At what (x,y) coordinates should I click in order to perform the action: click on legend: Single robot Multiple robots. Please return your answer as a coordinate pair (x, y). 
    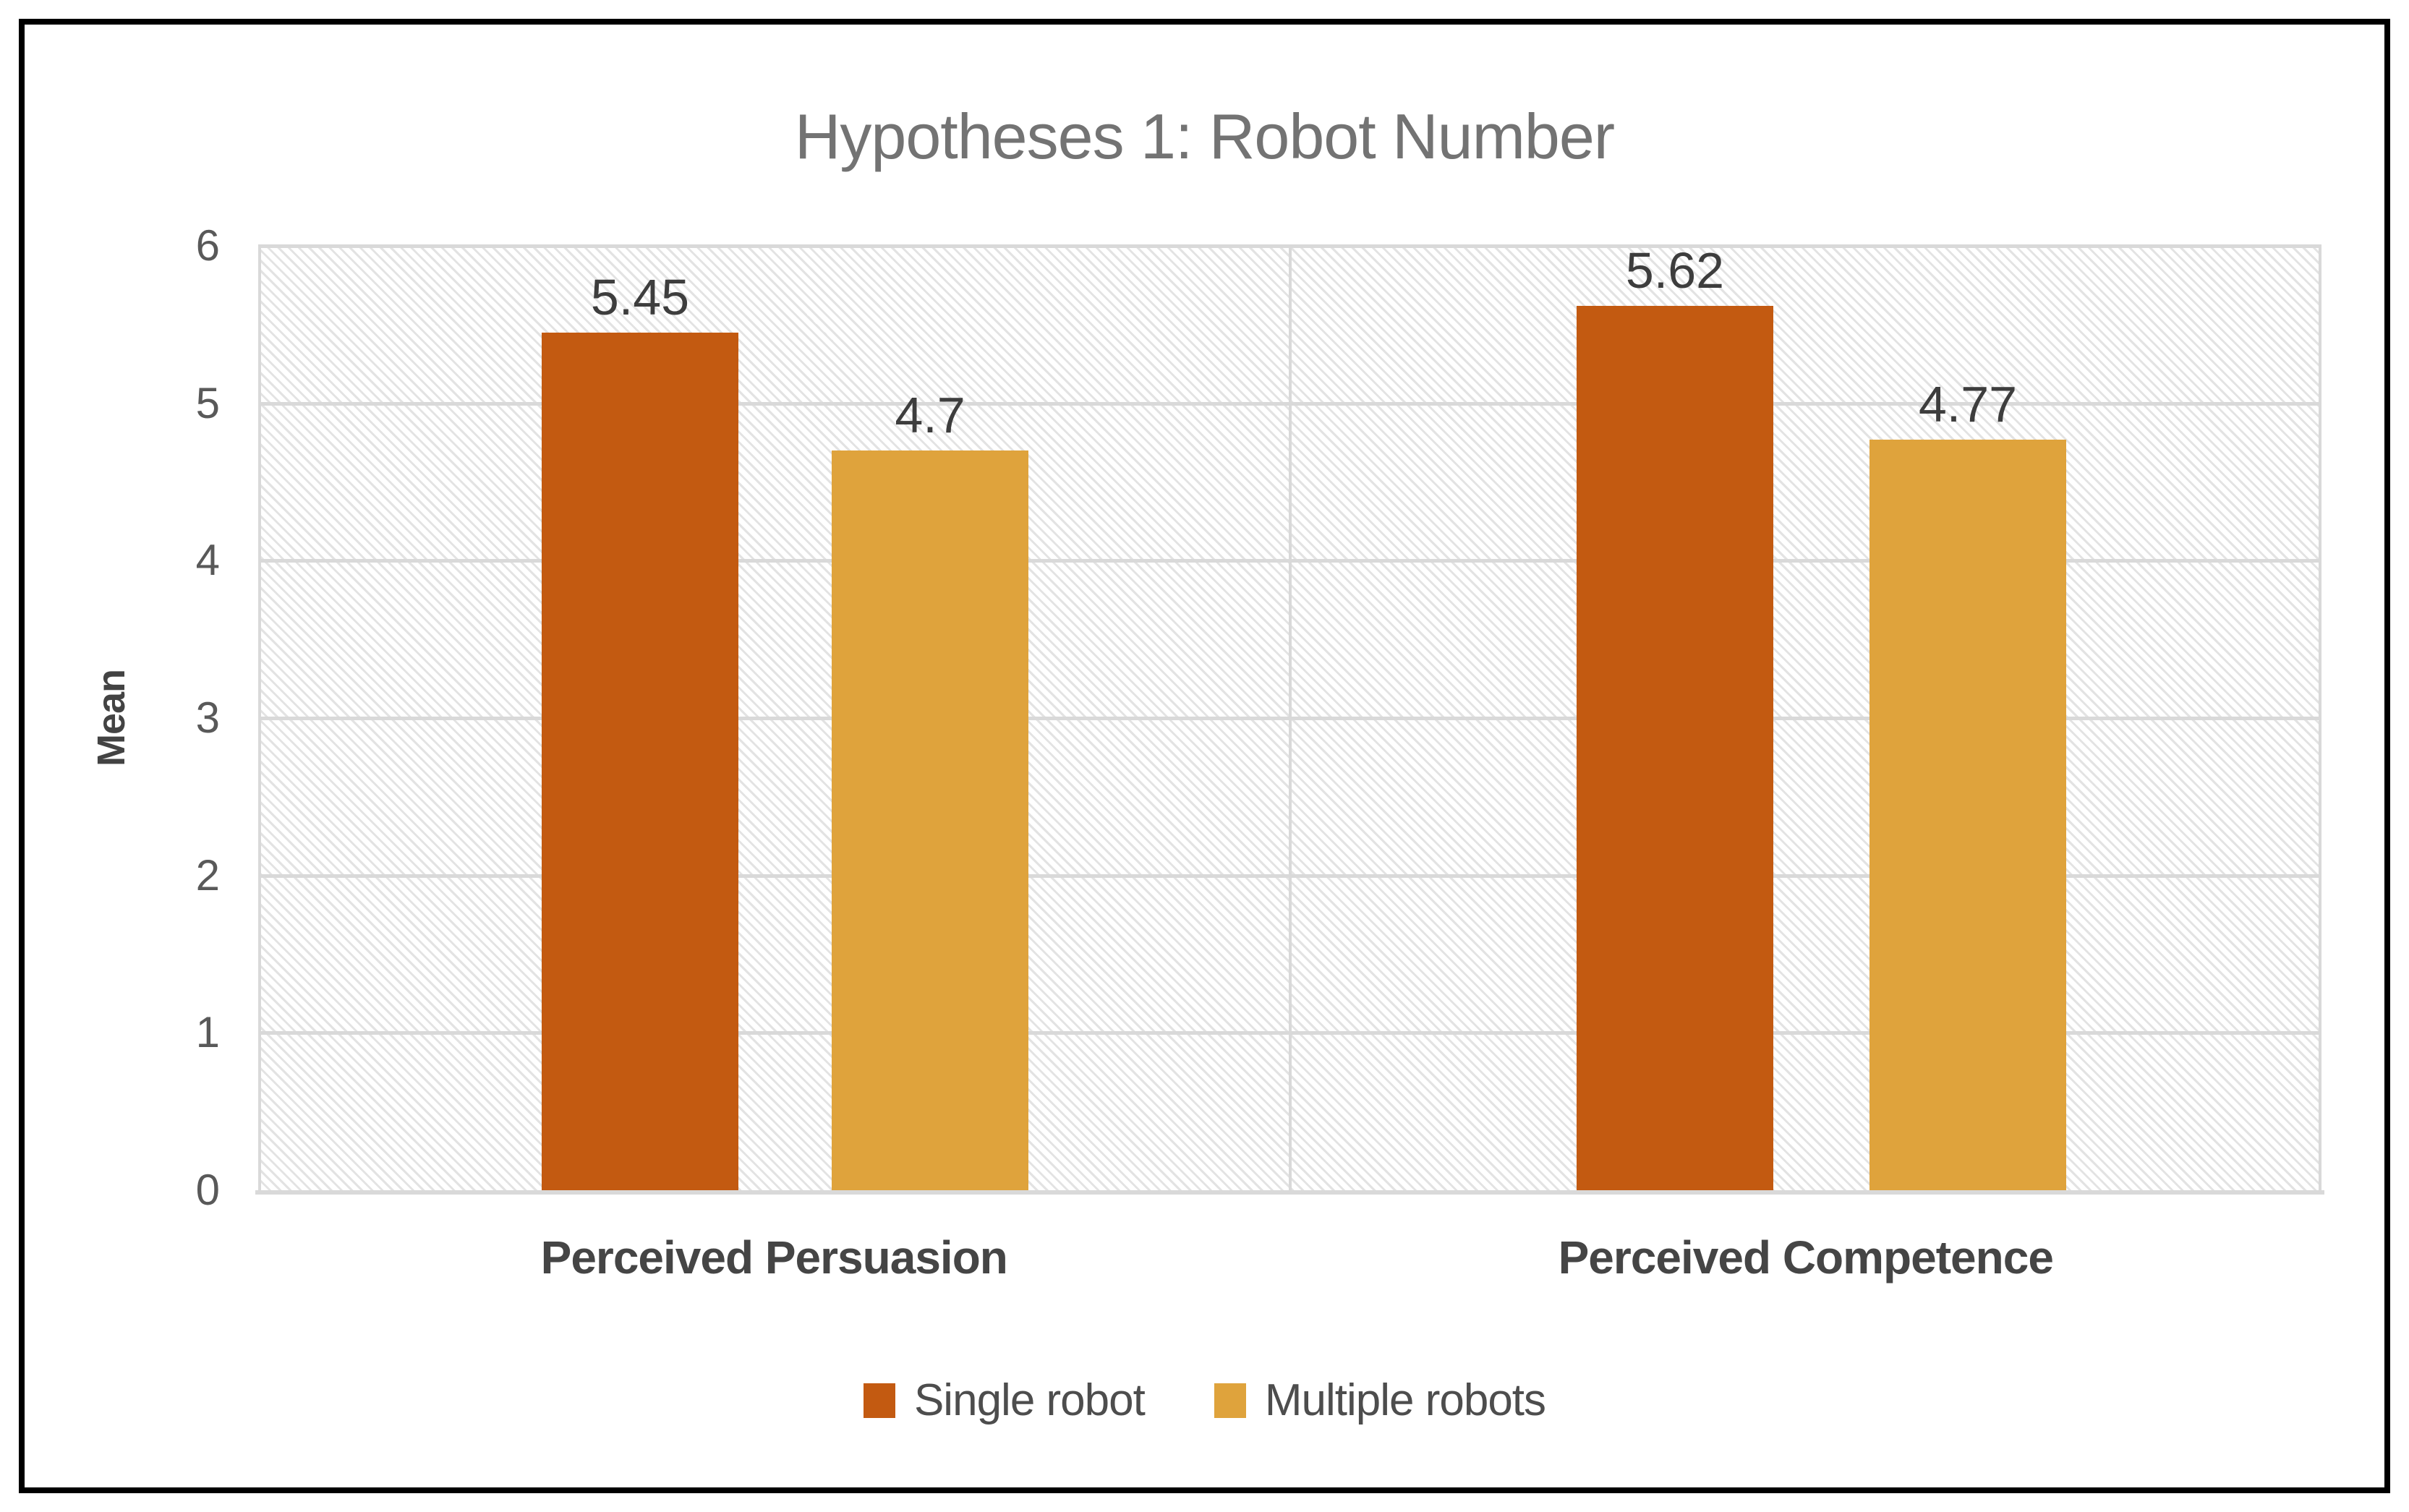
    Looking at the image, I should click on (1204, 1400).